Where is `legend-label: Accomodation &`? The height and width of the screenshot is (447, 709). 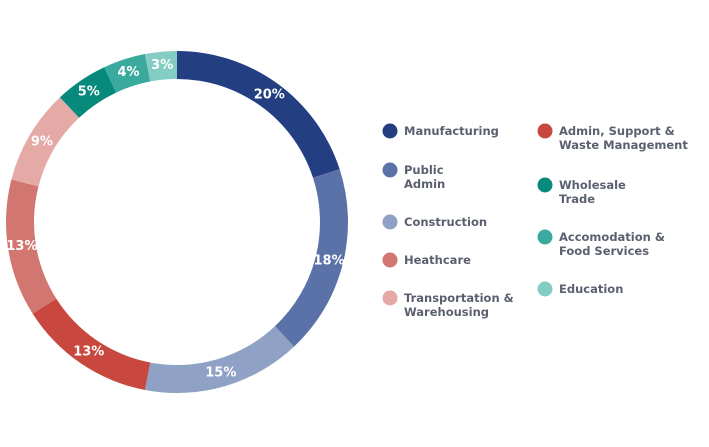
legend-label: Accomodation & is located at coordinates (612, 237).